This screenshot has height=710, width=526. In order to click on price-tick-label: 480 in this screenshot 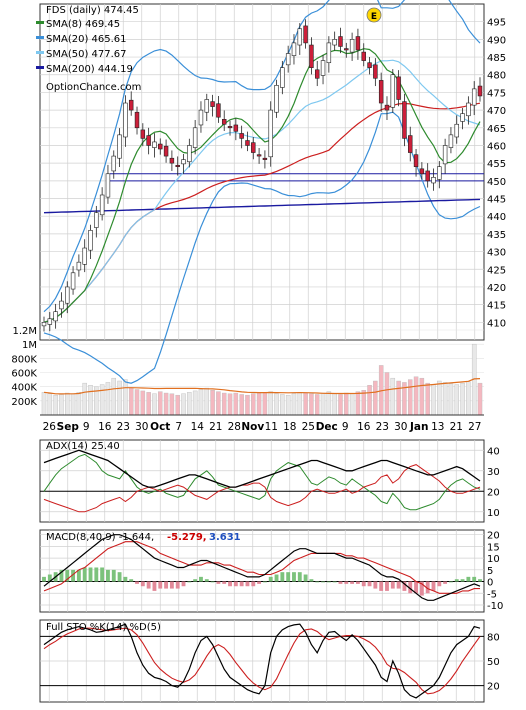, I will do `click(496, 76)`.